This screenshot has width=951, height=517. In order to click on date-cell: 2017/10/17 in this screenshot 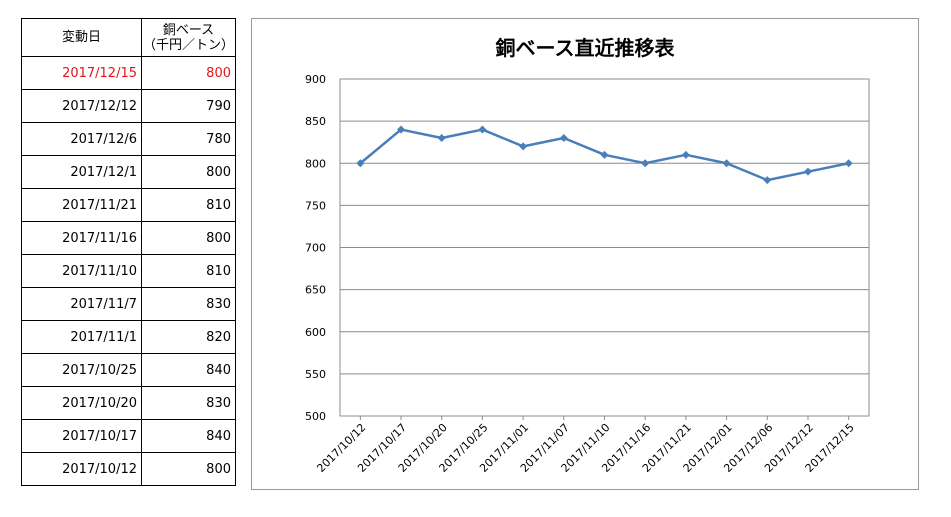, I will do `click(81, 436)`.